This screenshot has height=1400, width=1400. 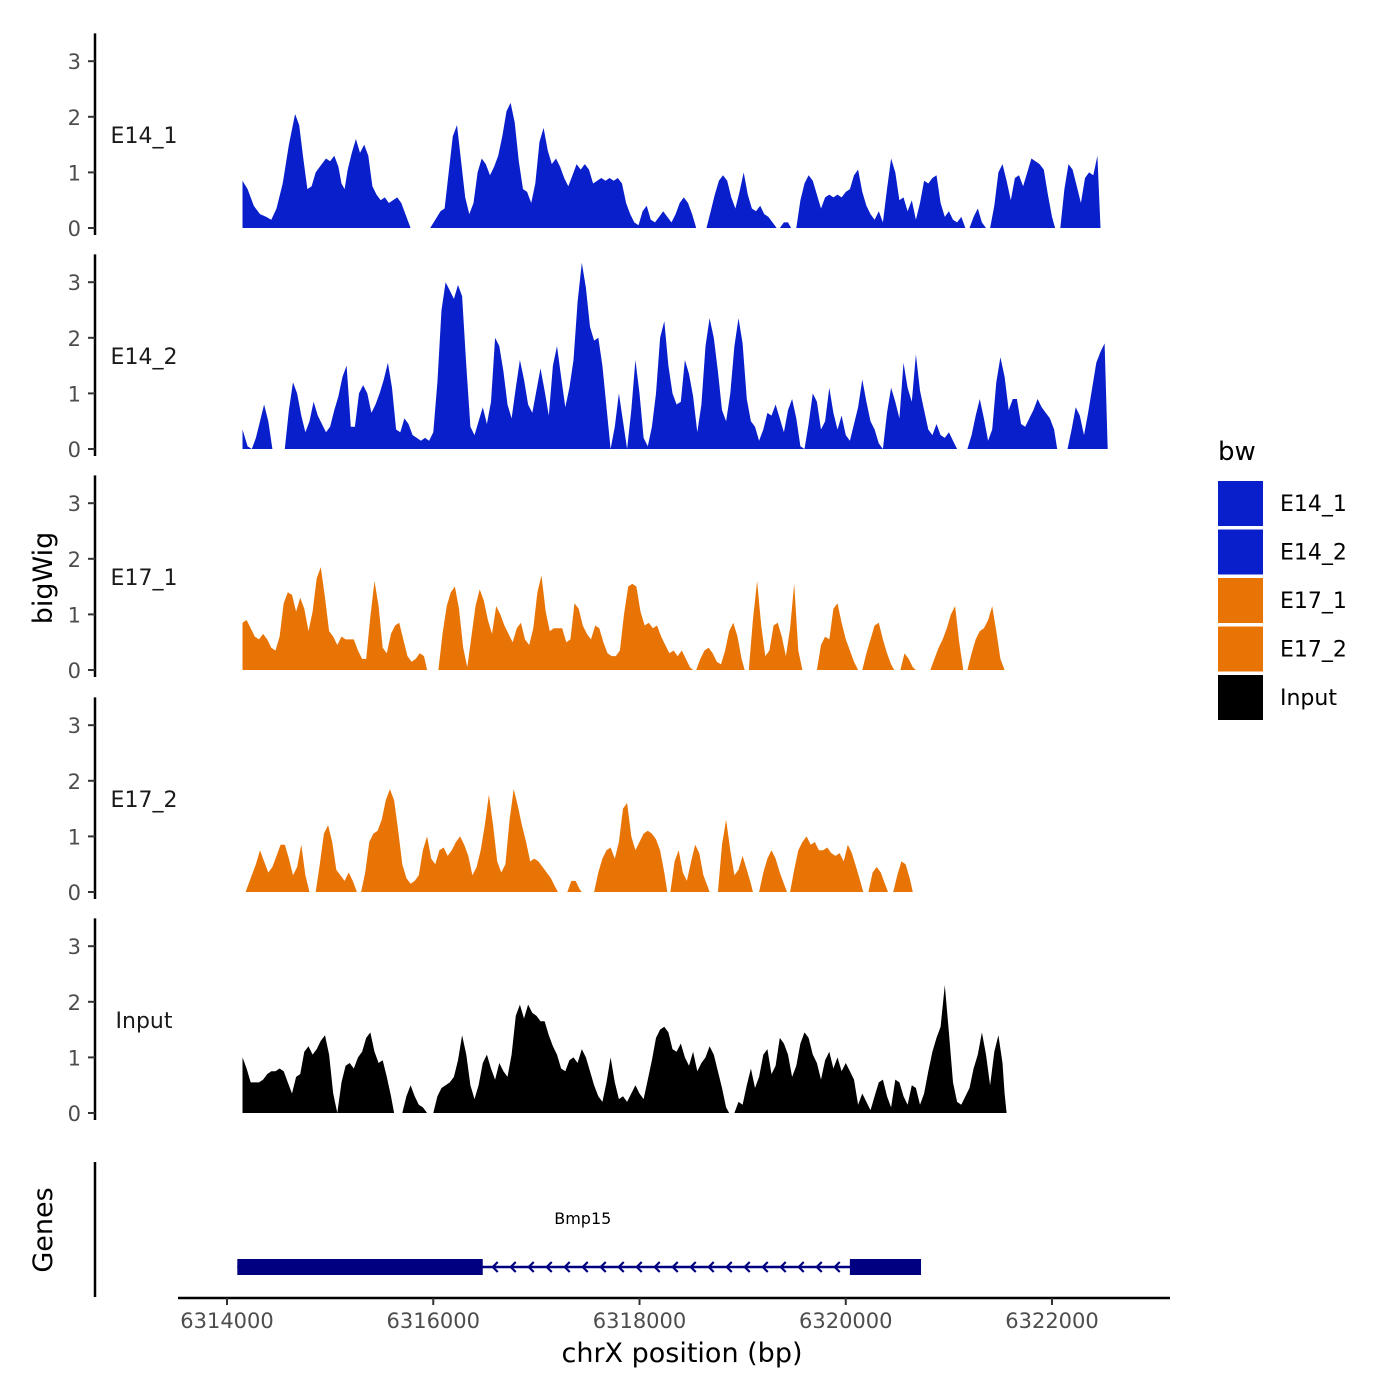 What do you see at coordinates (433, 1321) in the screenshot?
I see `x-tick-label: 6316000` at bounding box center [433, 1321].